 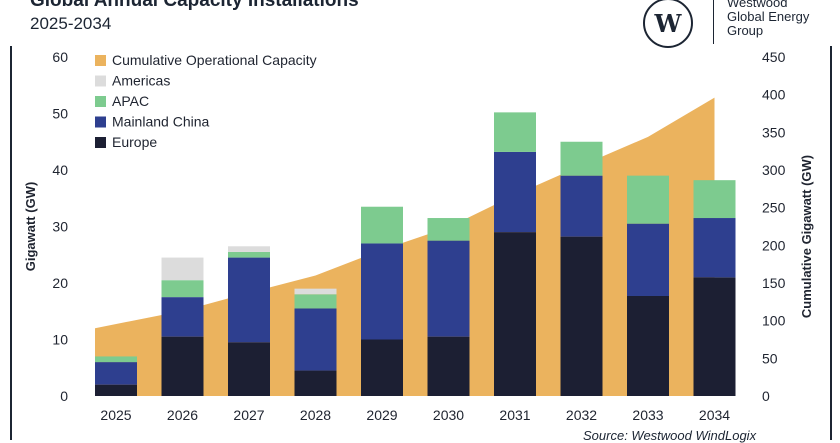 What do you see at coordinates (670, 435) in the screenshot?
I see `source-note: Source: Westwood WindLogix` at bounding box center [670, 435].